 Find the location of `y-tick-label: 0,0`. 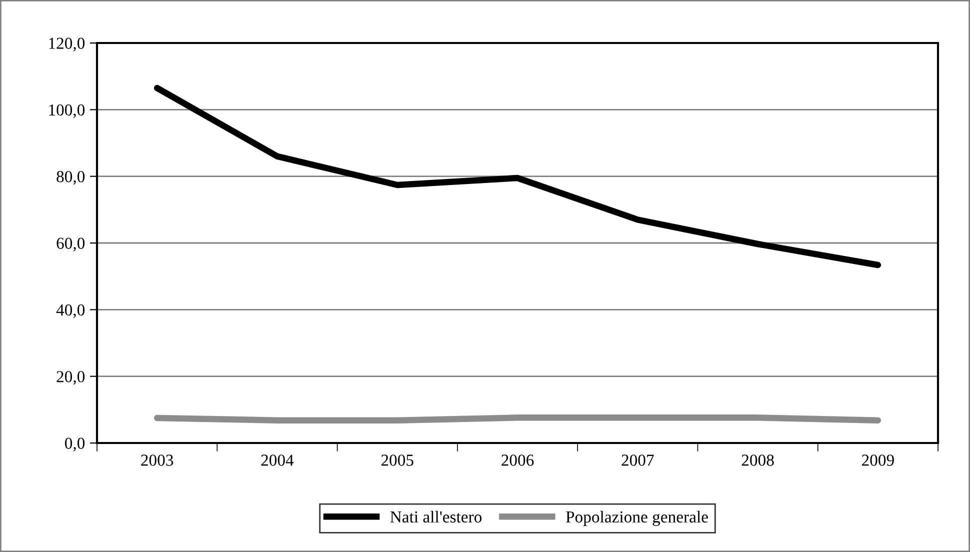

y-tick-label: 0,0 is located at coordinates (74, 445).